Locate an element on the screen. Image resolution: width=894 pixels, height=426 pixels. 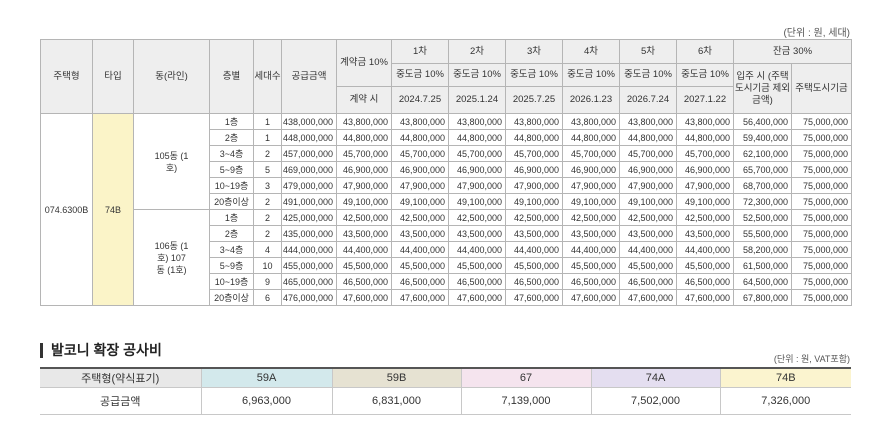
type-cell: 74B is located at coordinates (113, 209).